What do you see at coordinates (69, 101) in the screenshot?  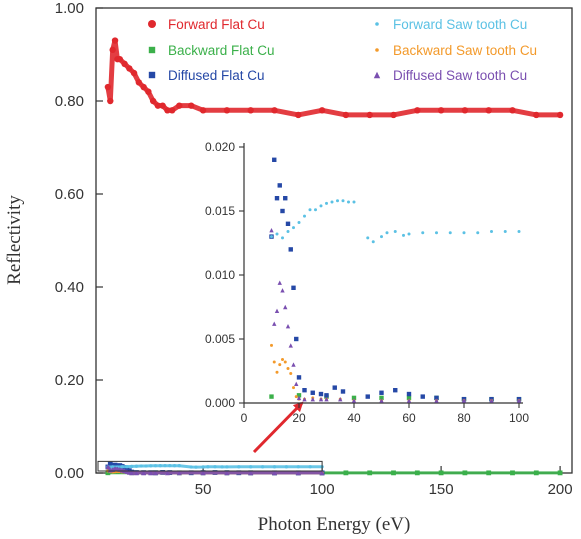 I see `y-tick-label: 0.80` at bounding box center [69, 101].